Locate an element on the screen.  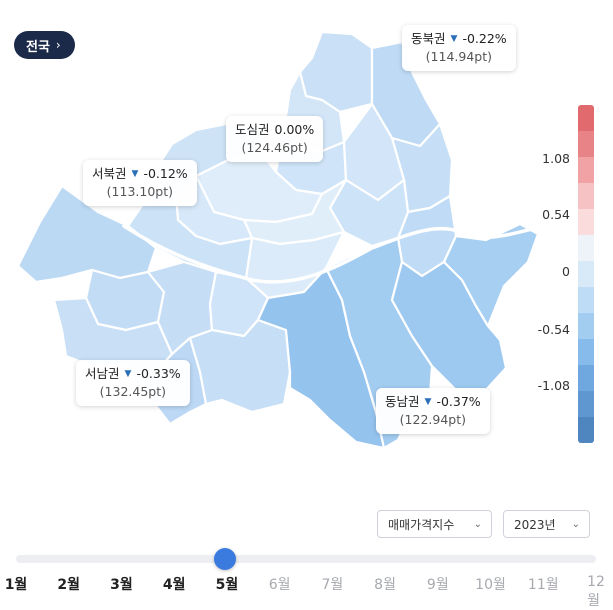
month-label: 3월 is located at coordinates (121, 585).